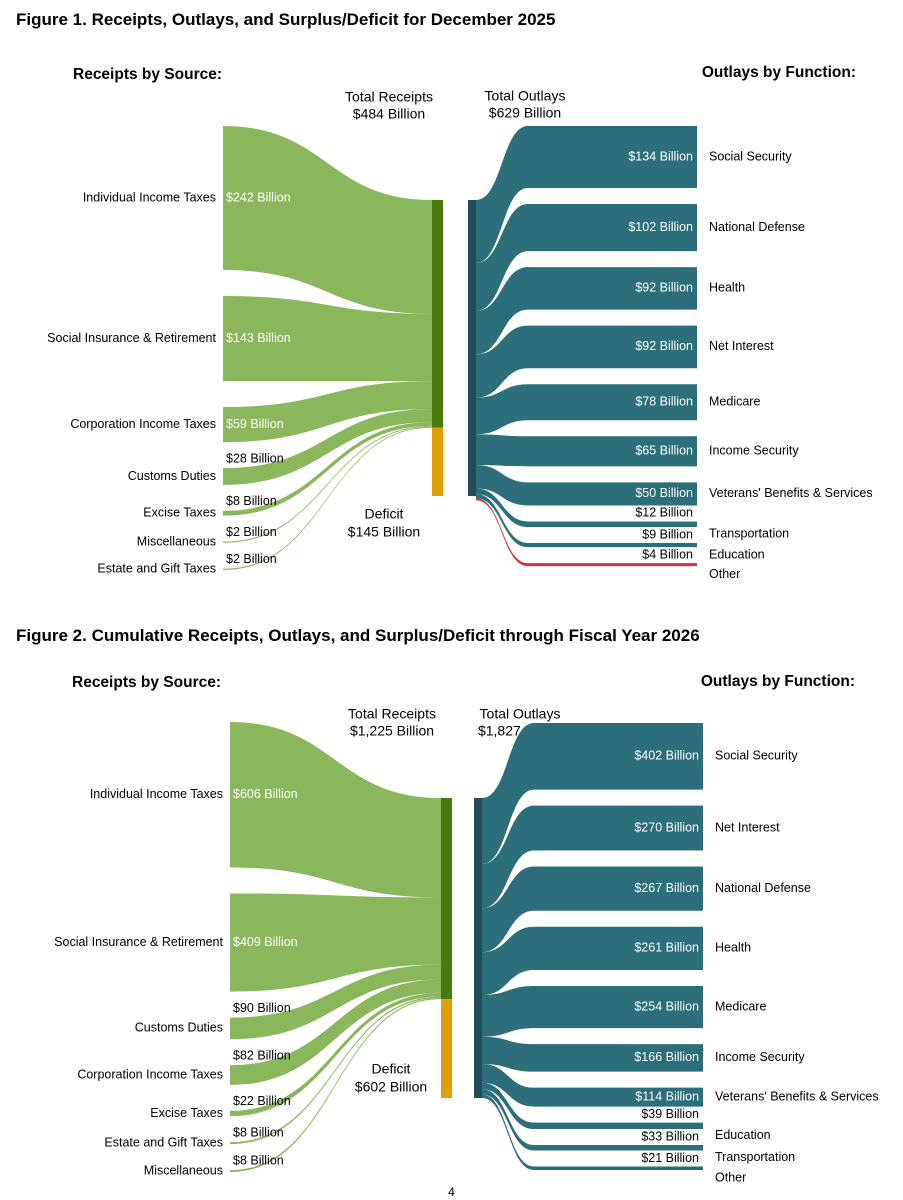 Image resolution: width=903 pixels, height=1200 pixels. I want to click on outlay-function-label-net-interest: Net Interest, so click(741, 346).